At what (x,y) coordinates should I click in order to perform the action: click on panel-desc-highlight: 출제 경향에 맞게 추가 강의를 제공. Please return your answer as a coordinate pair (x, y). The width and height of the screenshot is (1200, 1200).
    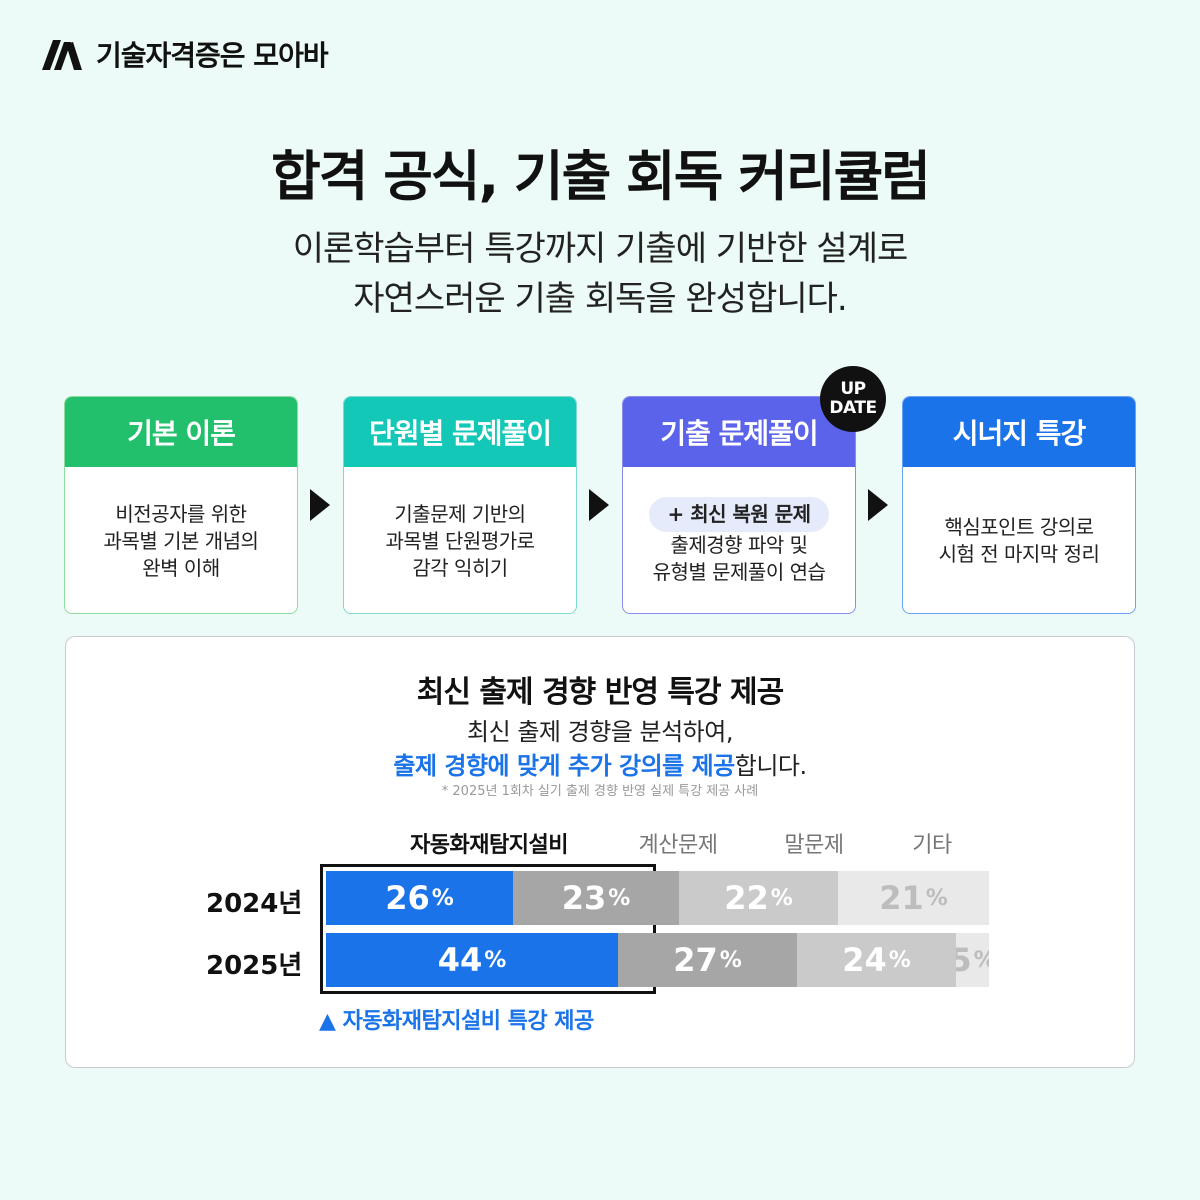
    Looking at the image, I should click on (564, 766).